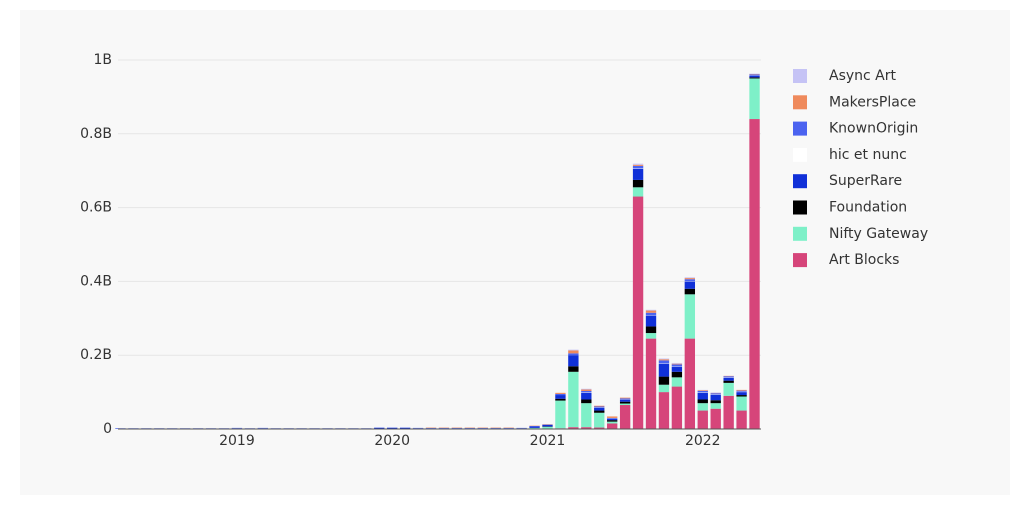  Describe the element at coordinates (392, 441) in the screenshot. I see `x-tick-label: 2020` at that location.